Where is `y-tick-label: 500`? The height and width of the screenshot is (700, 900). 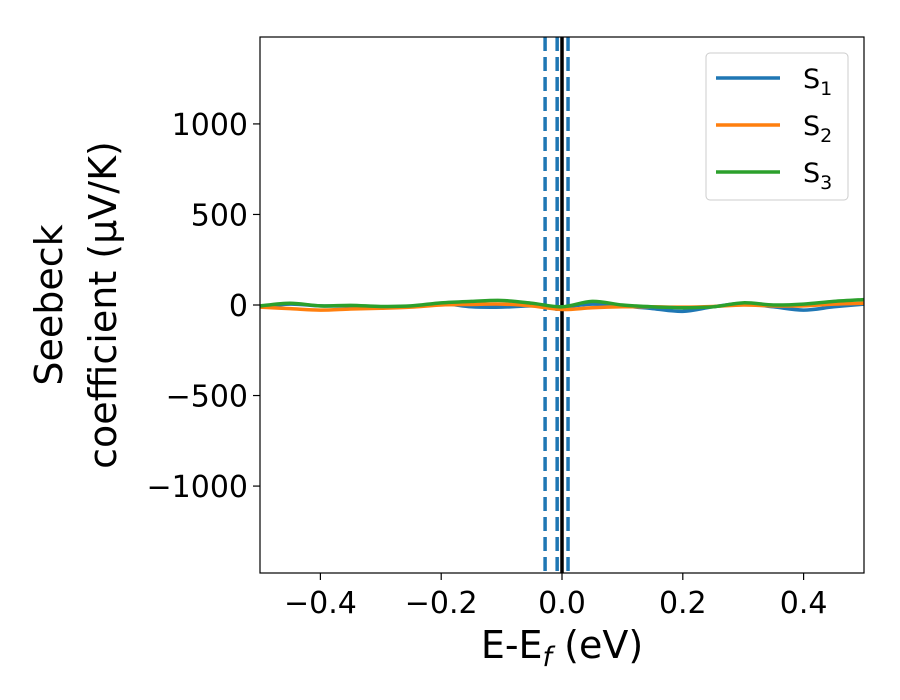
y-tick-label: 500 is located at coordinates (219, 215).